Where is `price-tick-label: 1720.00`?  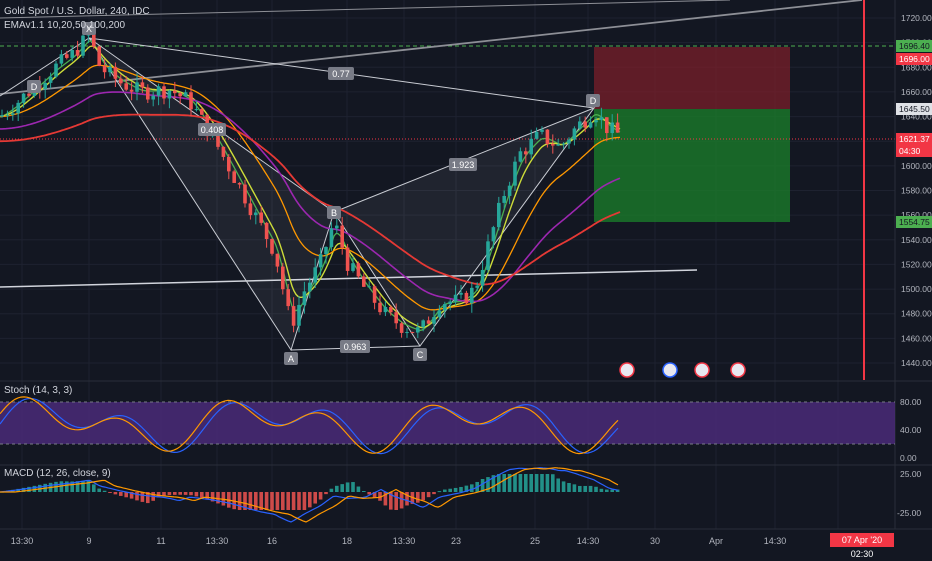
price-tick-label: 1720.00 is located at coordinates (916, 18).